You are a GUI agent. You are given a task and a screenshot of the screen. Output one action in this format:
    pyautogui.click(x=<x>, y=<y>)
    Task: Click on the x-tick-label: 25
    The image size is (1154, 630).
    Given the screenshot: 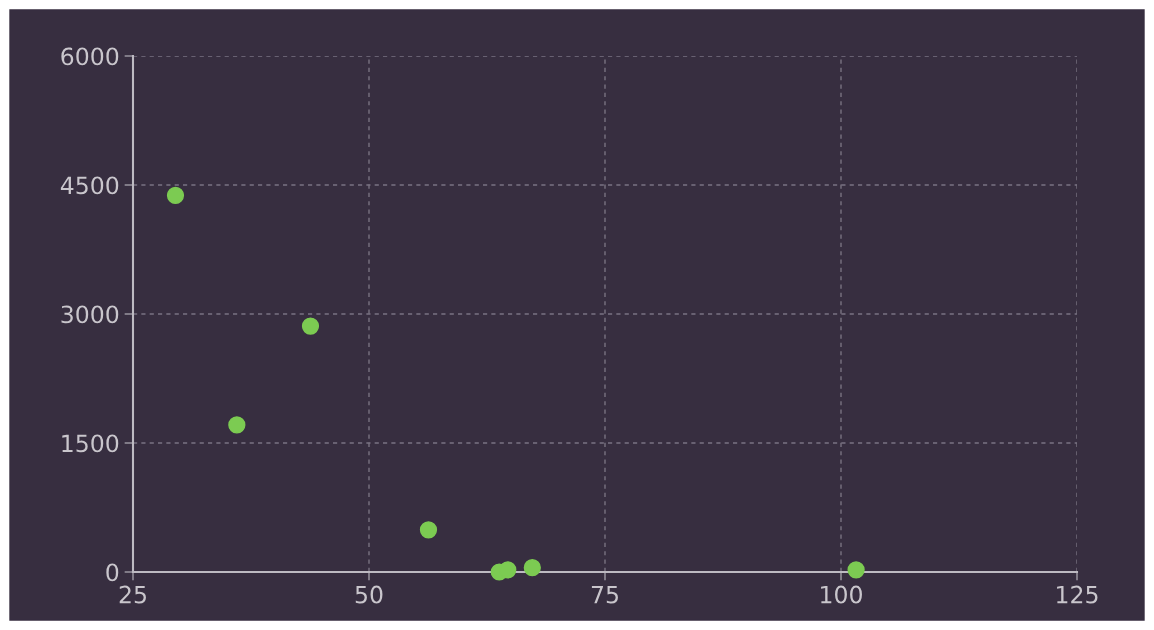 What is the action you would take?
    pyautogui.click(x=132, y=594)
    